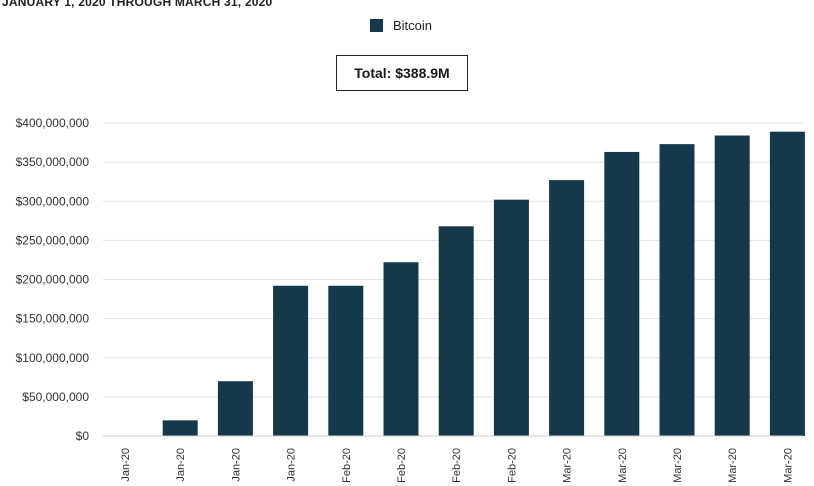 This screenshot has height=486, width=814. I want to click on y-tick-label: $350,000,000, so click(53, 162).